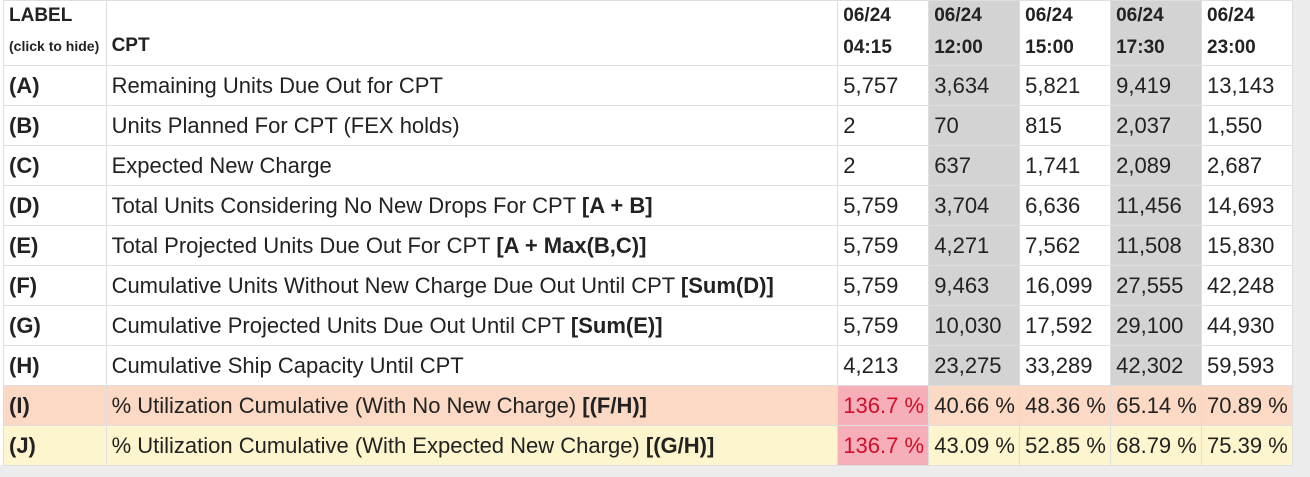  Describe the element at coordinates (130, 45) in the screenshot. I see `cpt-header-title: CPT` at that location.